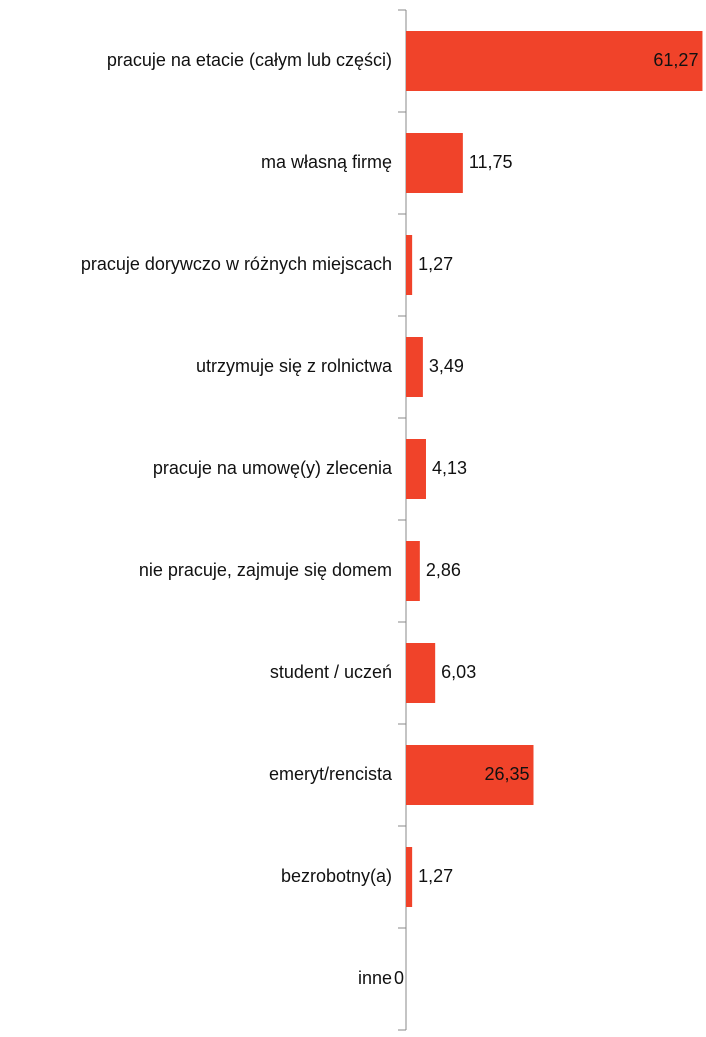  Describe the element at coordinates (265, 570) in the screenshot. I see `category-label: nie pracuje, zajmuje się domem` at that location.